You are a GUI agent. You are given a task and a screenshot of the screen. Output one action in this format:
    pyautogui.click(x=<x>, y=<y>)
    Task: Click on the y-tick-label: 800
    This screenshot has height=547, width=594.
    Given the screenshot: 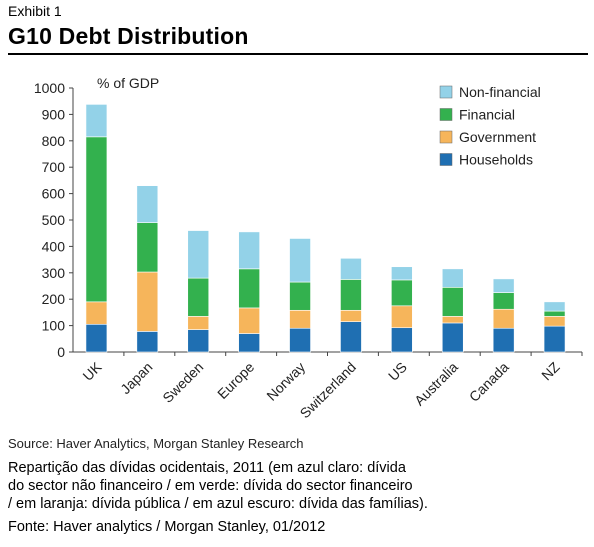 What is the action you would take?
    pyautogui.click(x=54, y=141)
    